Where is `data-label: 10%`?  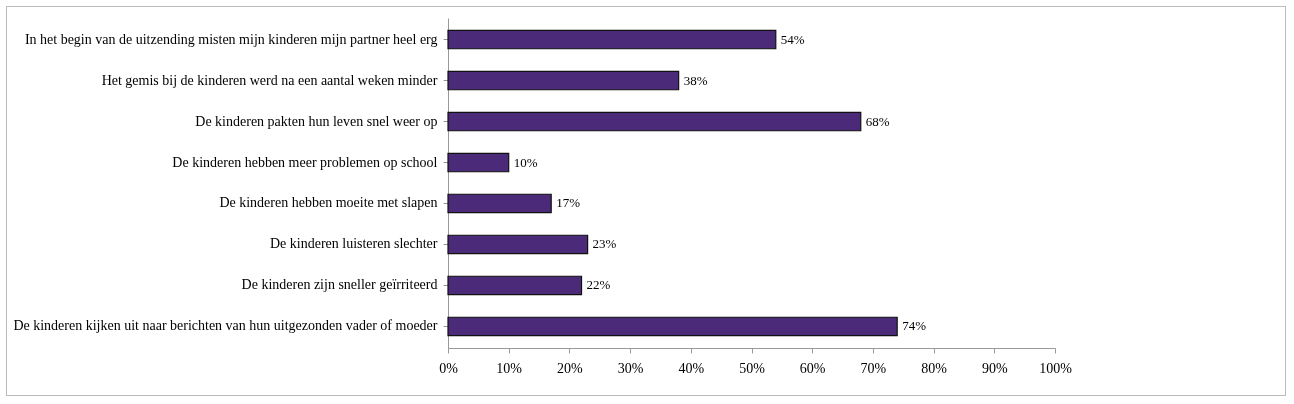 data-label: 10% is located at coordinates (525, 162).